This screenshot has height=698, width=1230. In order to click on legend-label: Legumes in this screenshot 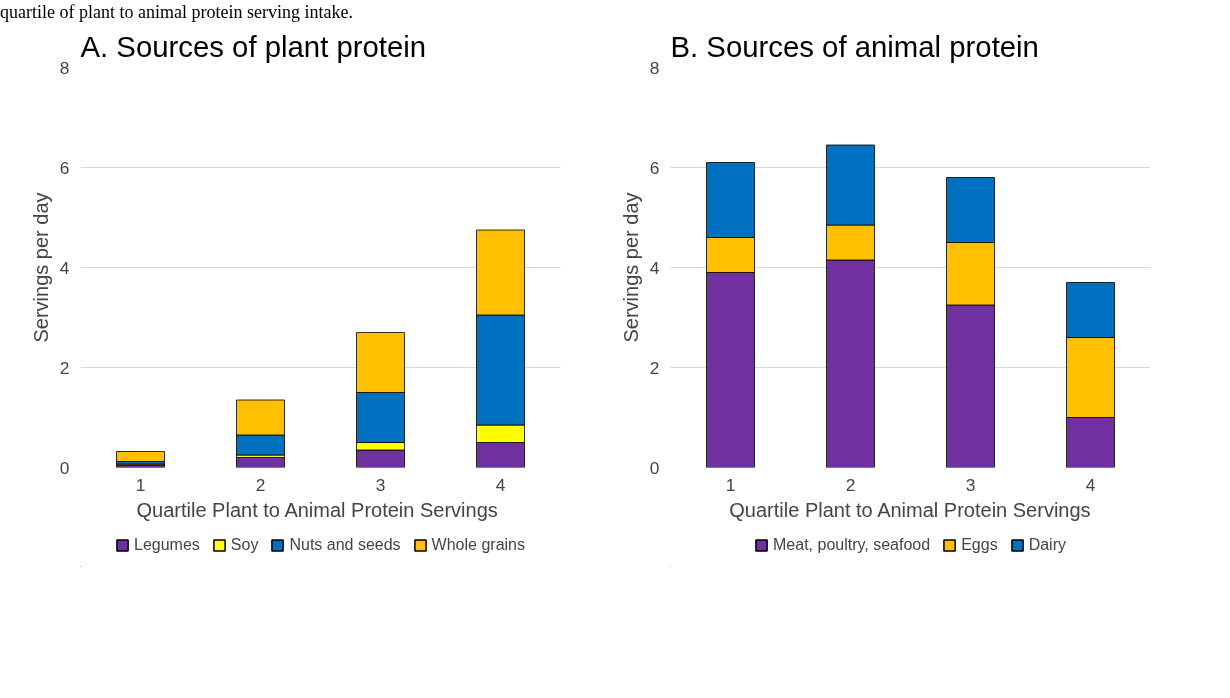, I will do `click(167, 545)`.